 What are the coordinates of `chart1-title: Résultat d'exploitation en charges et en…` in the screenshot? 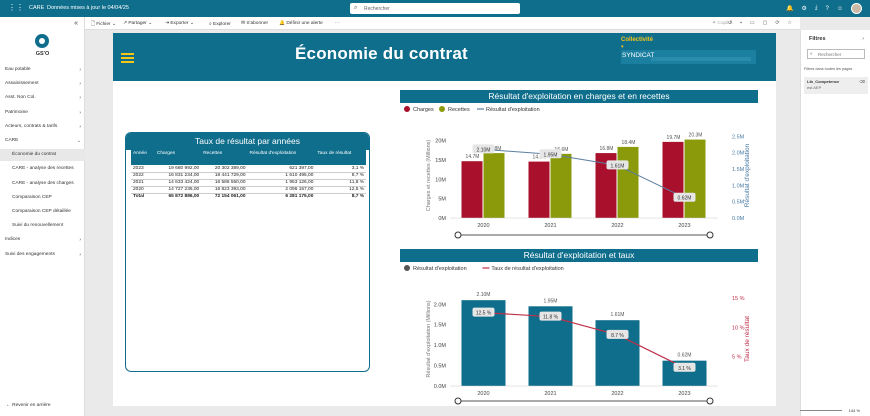 It's located at (579, 96).